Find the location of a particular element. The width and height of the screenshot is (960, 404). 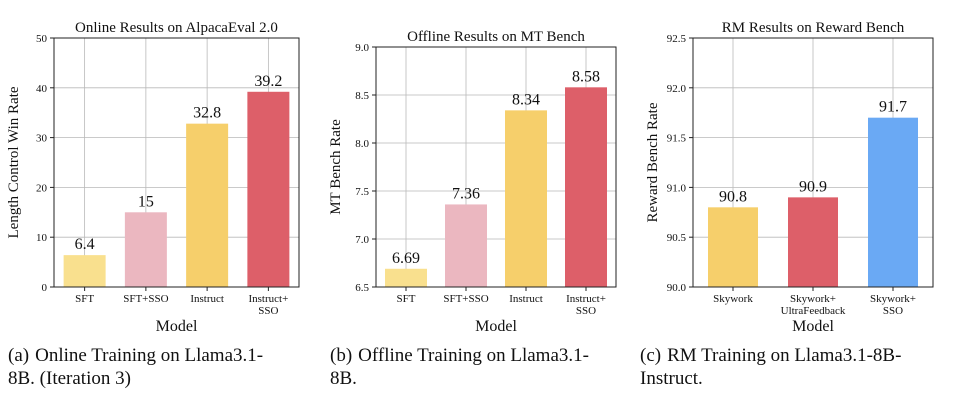

x-tick-label-2: Skywork+ UltraFeedback is located at coordinates (813, 305).